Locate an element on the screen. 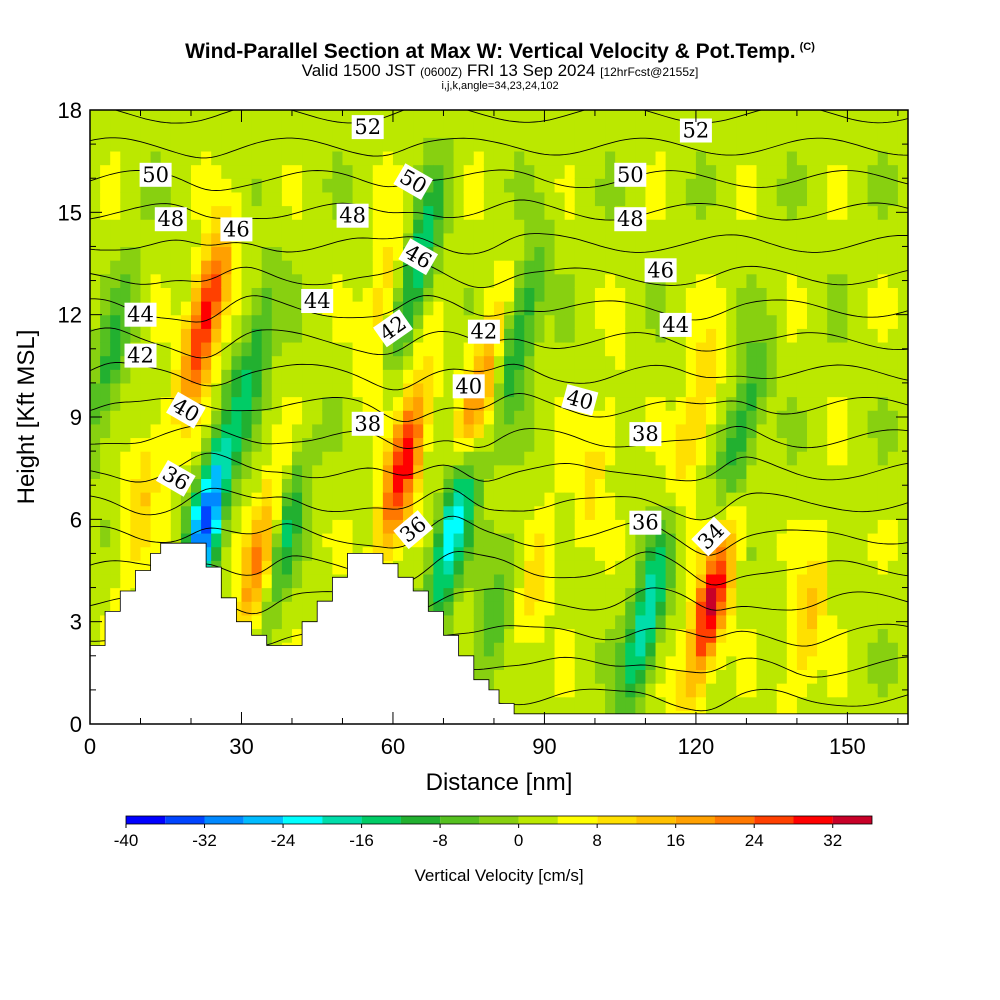 The width and height of the screenshot is (1000, 1000). colorbar-tick-label: 24 is located at coordinates (754, 840).